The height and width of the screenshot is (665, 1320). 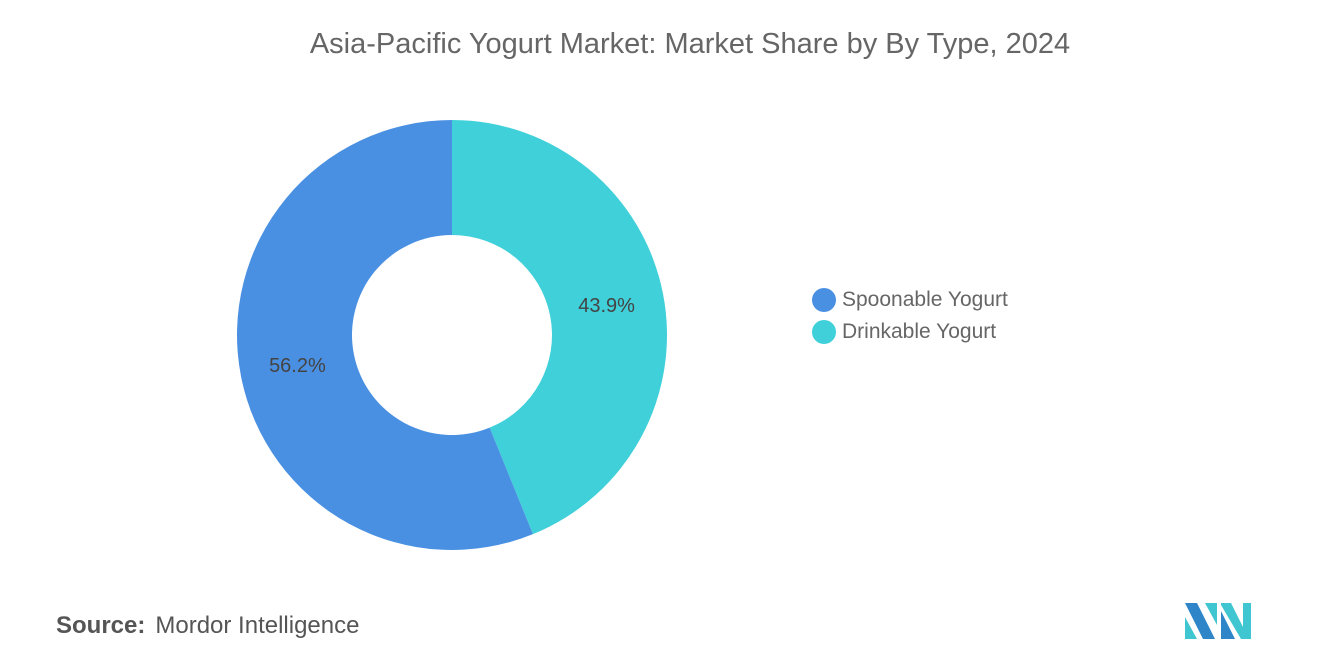 I want to click on source-value: Mordor Intelligence, so click(x=257, y=625).